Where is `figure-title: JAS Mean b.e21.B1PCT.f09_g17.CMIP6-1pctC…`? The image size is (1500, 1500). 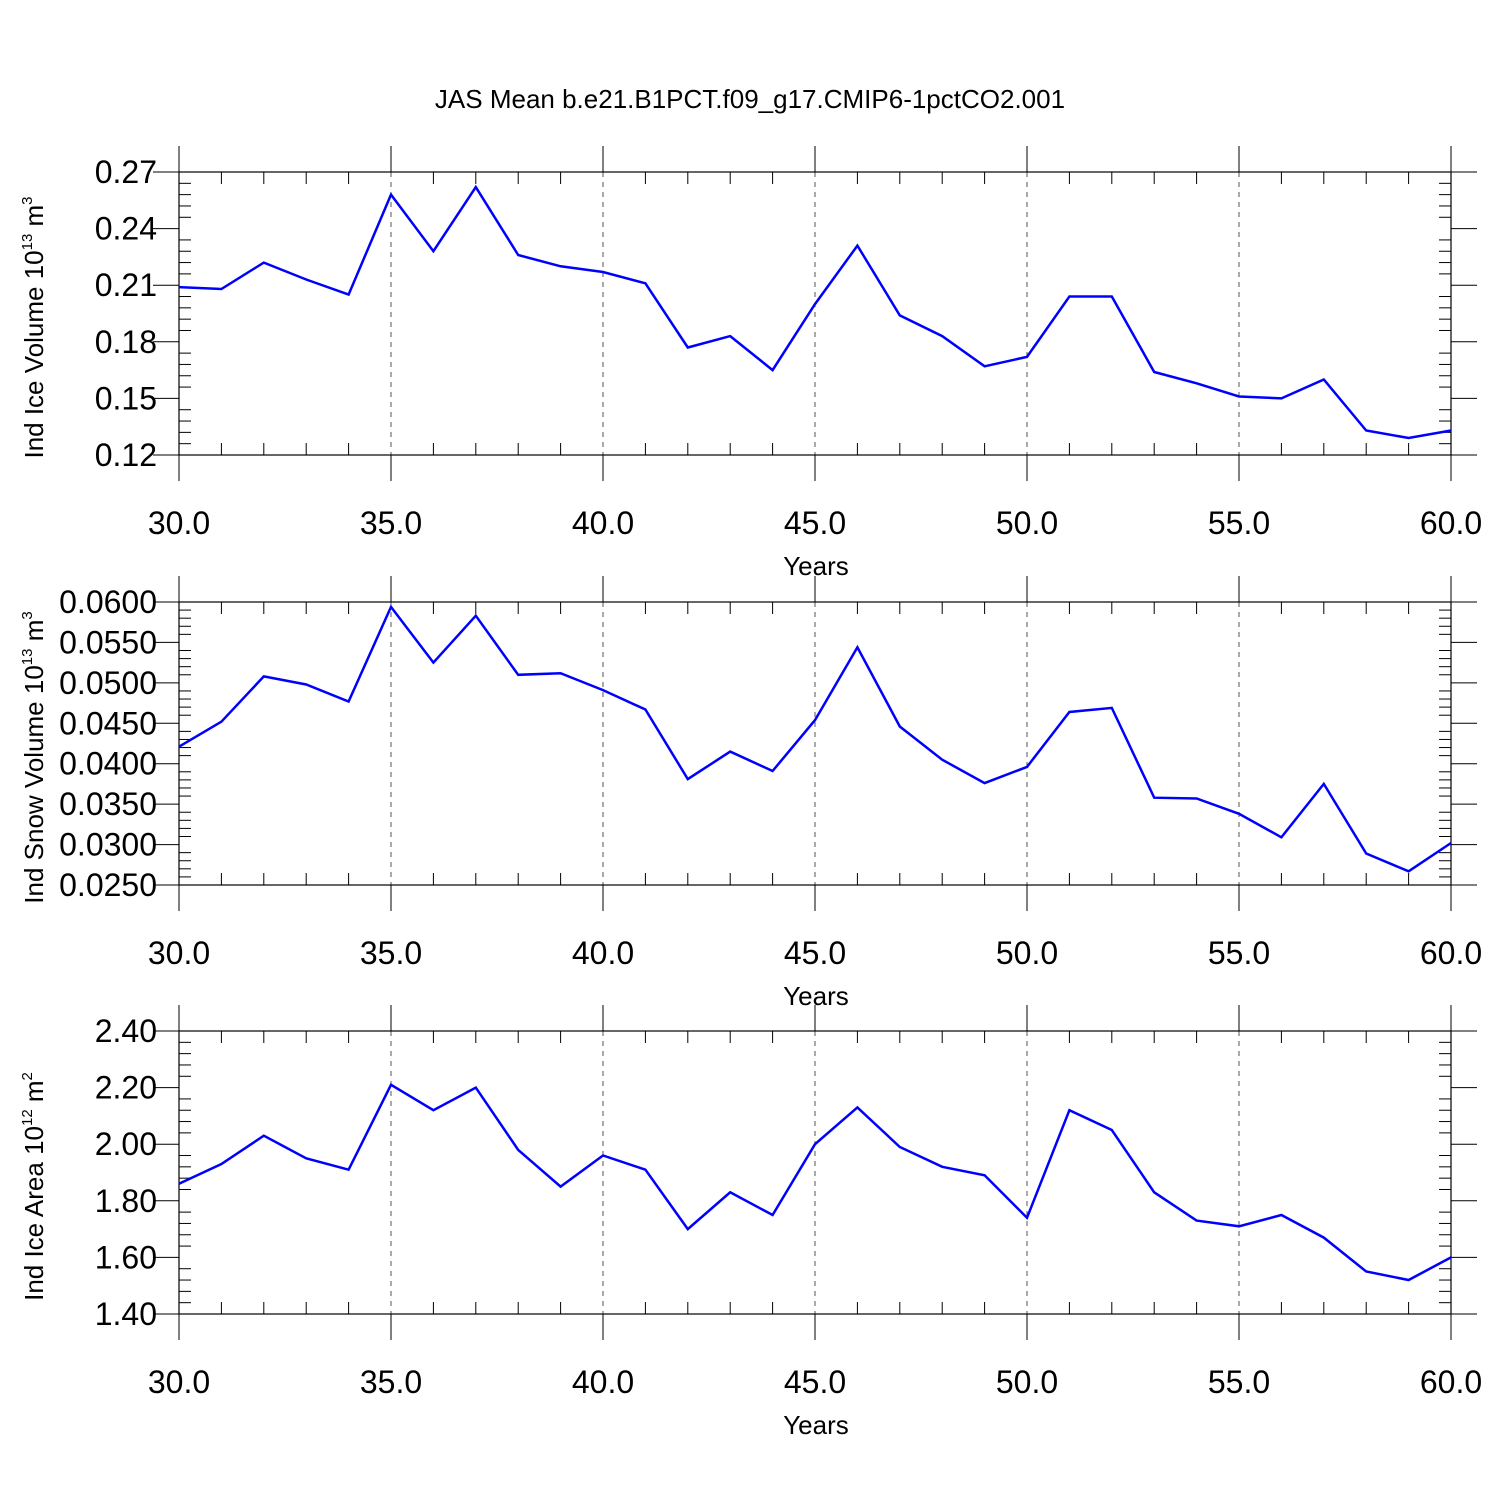
figure-title: JAS Mean b.e21.B1PCT.f09_g17.CMIP6-1pctC… is located at coordinates (750, 99).